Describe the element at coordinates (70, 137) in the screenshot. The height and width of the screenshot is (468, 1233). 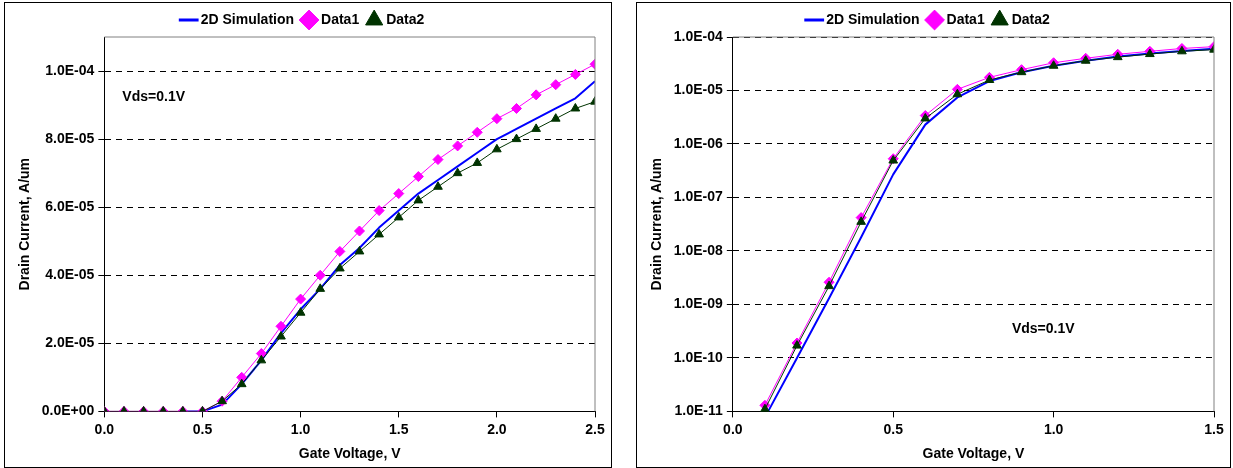
I see `y-tick-label: 8.0E-05` at that location.